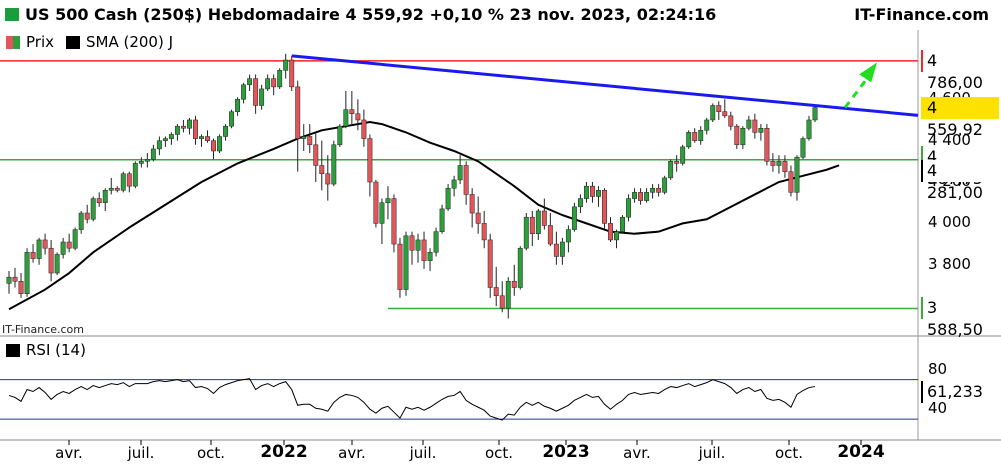 This screenshot has height=469, width=1001. I want to click on y-tick-label: 3 800, so click(949, 263).